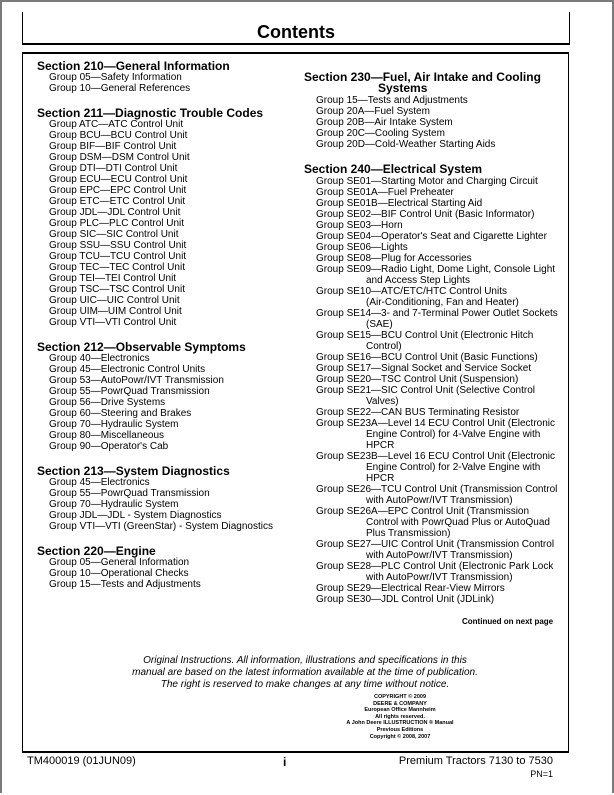 Image resolution: width=614 pixels, height=795 pixels. Describe the element at coordinates (167, 515) in the screenshot. I see `toc-entry: Group JDL—JDL - System Diagnostics` at that location.